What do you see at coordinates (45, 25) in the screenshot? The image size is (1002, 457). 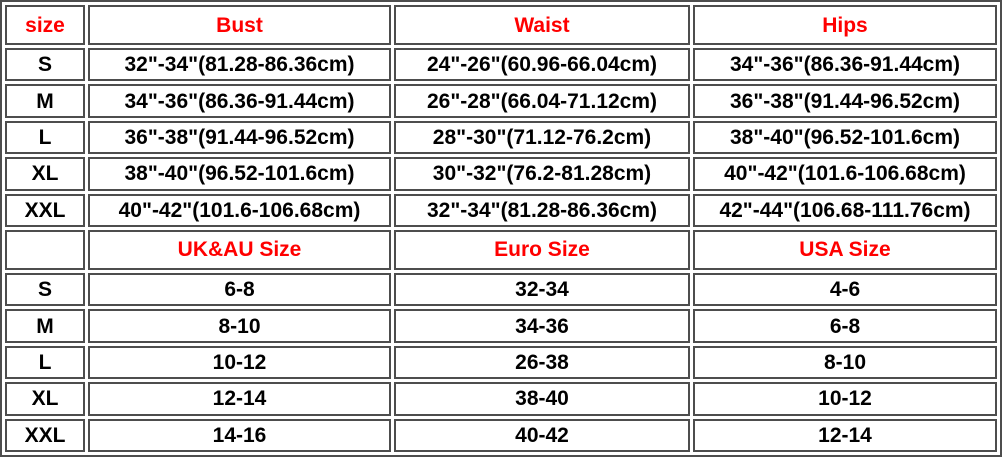 I see `header-size: size` at bounding box center [45, 25].